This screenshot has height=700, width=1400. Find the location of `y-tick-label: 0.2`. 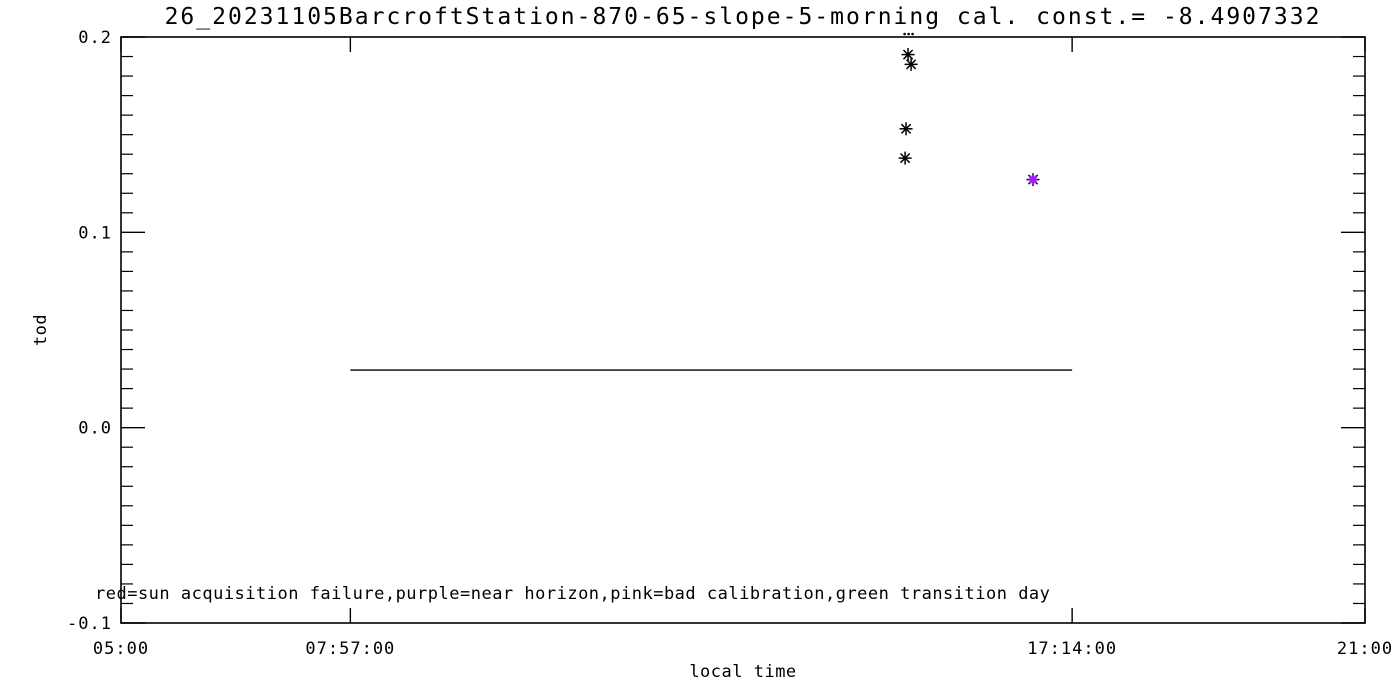

y-tick-label: 0.2 is located at coordinates (95, 38).